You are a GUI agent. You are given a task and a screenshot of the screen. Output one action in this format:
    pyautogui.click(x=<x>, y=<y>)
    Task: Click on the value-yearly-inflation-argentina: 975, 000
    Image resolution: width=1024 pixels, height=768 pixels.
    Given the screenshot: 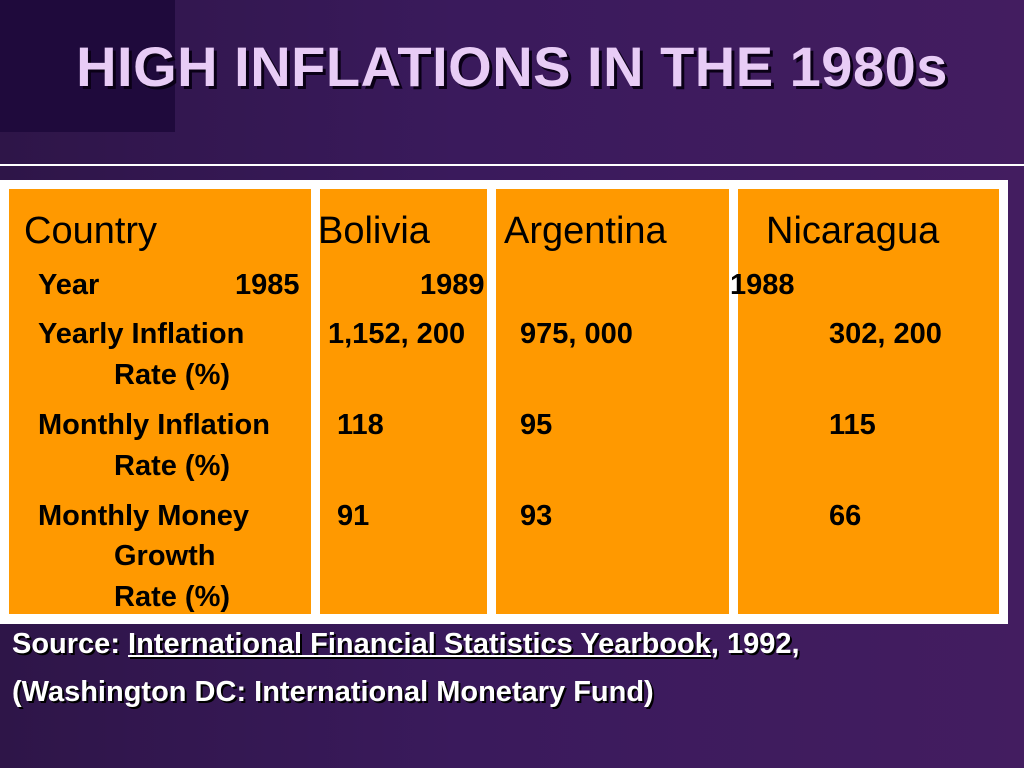 What is the action you would take?
    pyautogui.click(x=576, y=334)
    